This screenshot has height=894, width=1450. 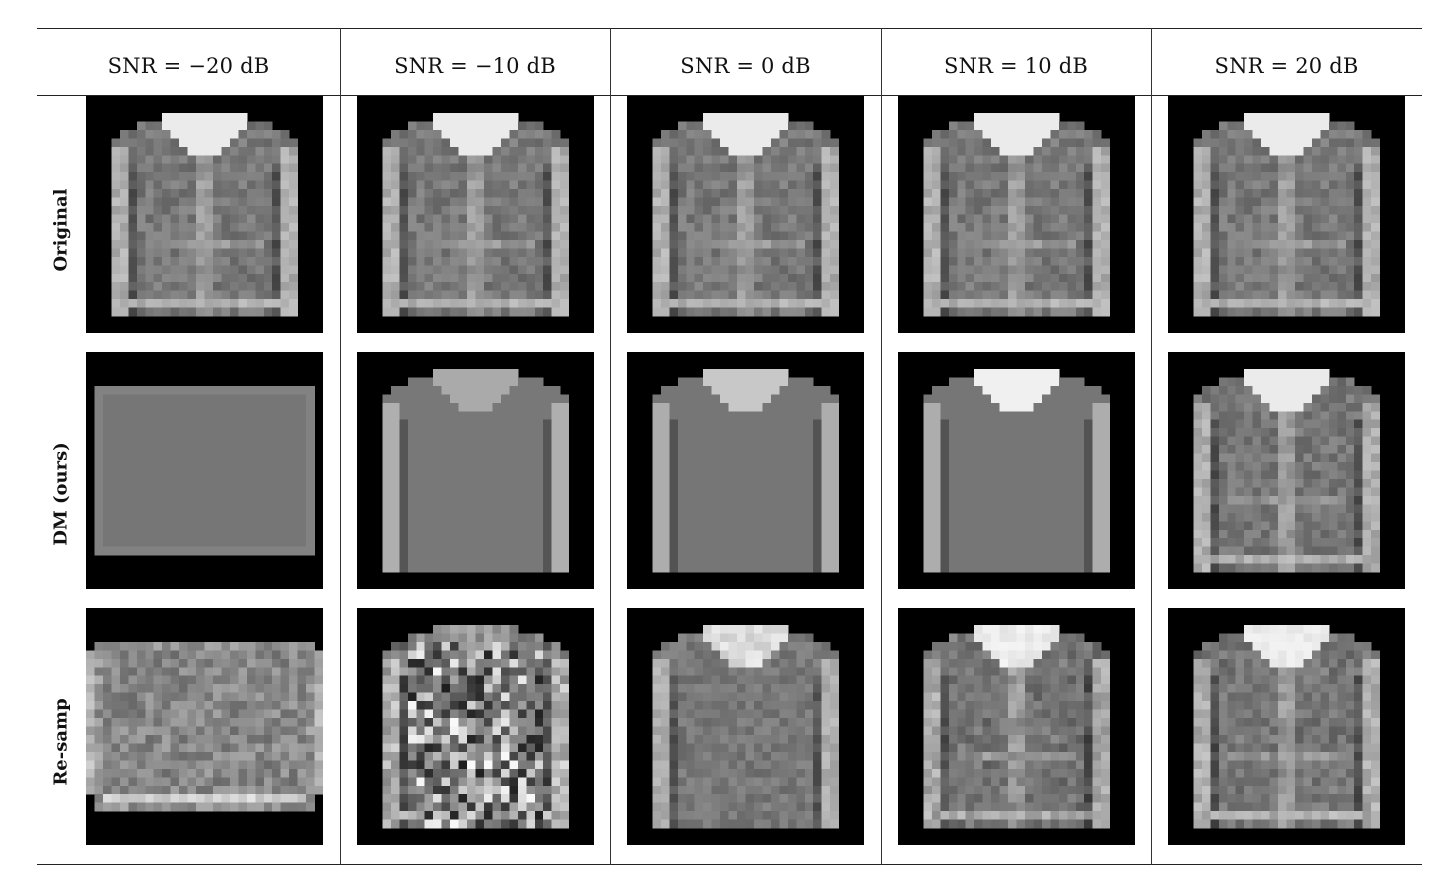 I want to click on row-label-dm-text: DM (ours), so click(x=61, y=494).